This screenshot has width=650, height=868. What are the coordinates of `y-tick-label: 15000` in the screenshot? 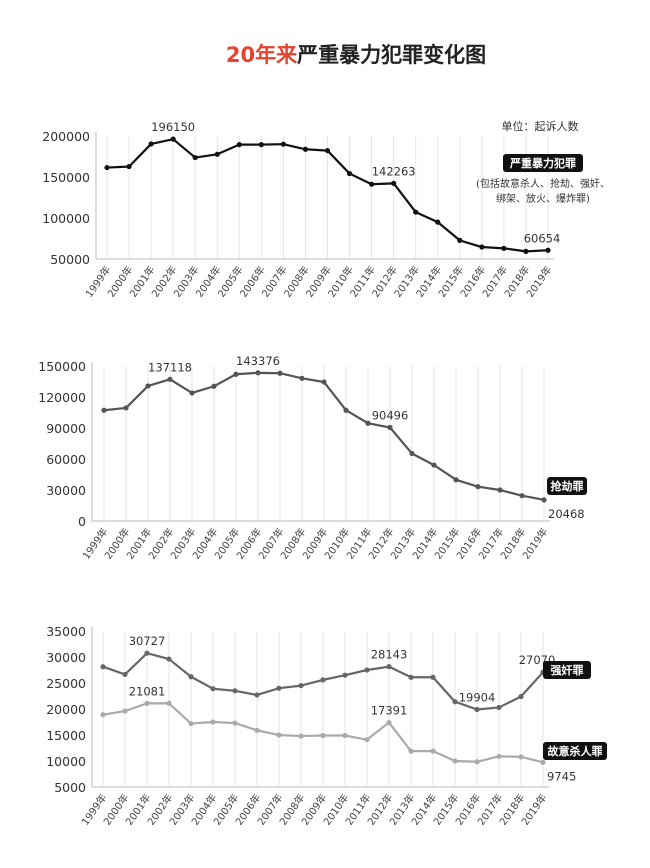 It's located at (66, 735).